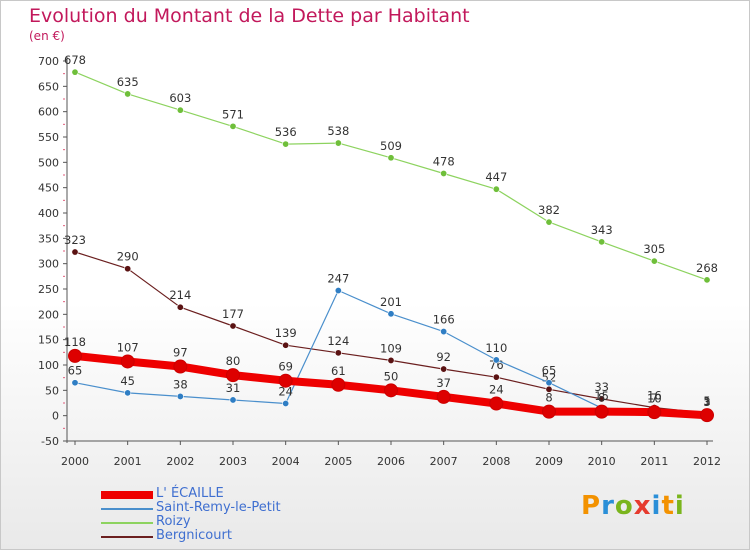  What do you see at coordinates (128, 257) in the screenshot?
I see `data-label-bergnicourt: 290` at bounding box center [128, 257].